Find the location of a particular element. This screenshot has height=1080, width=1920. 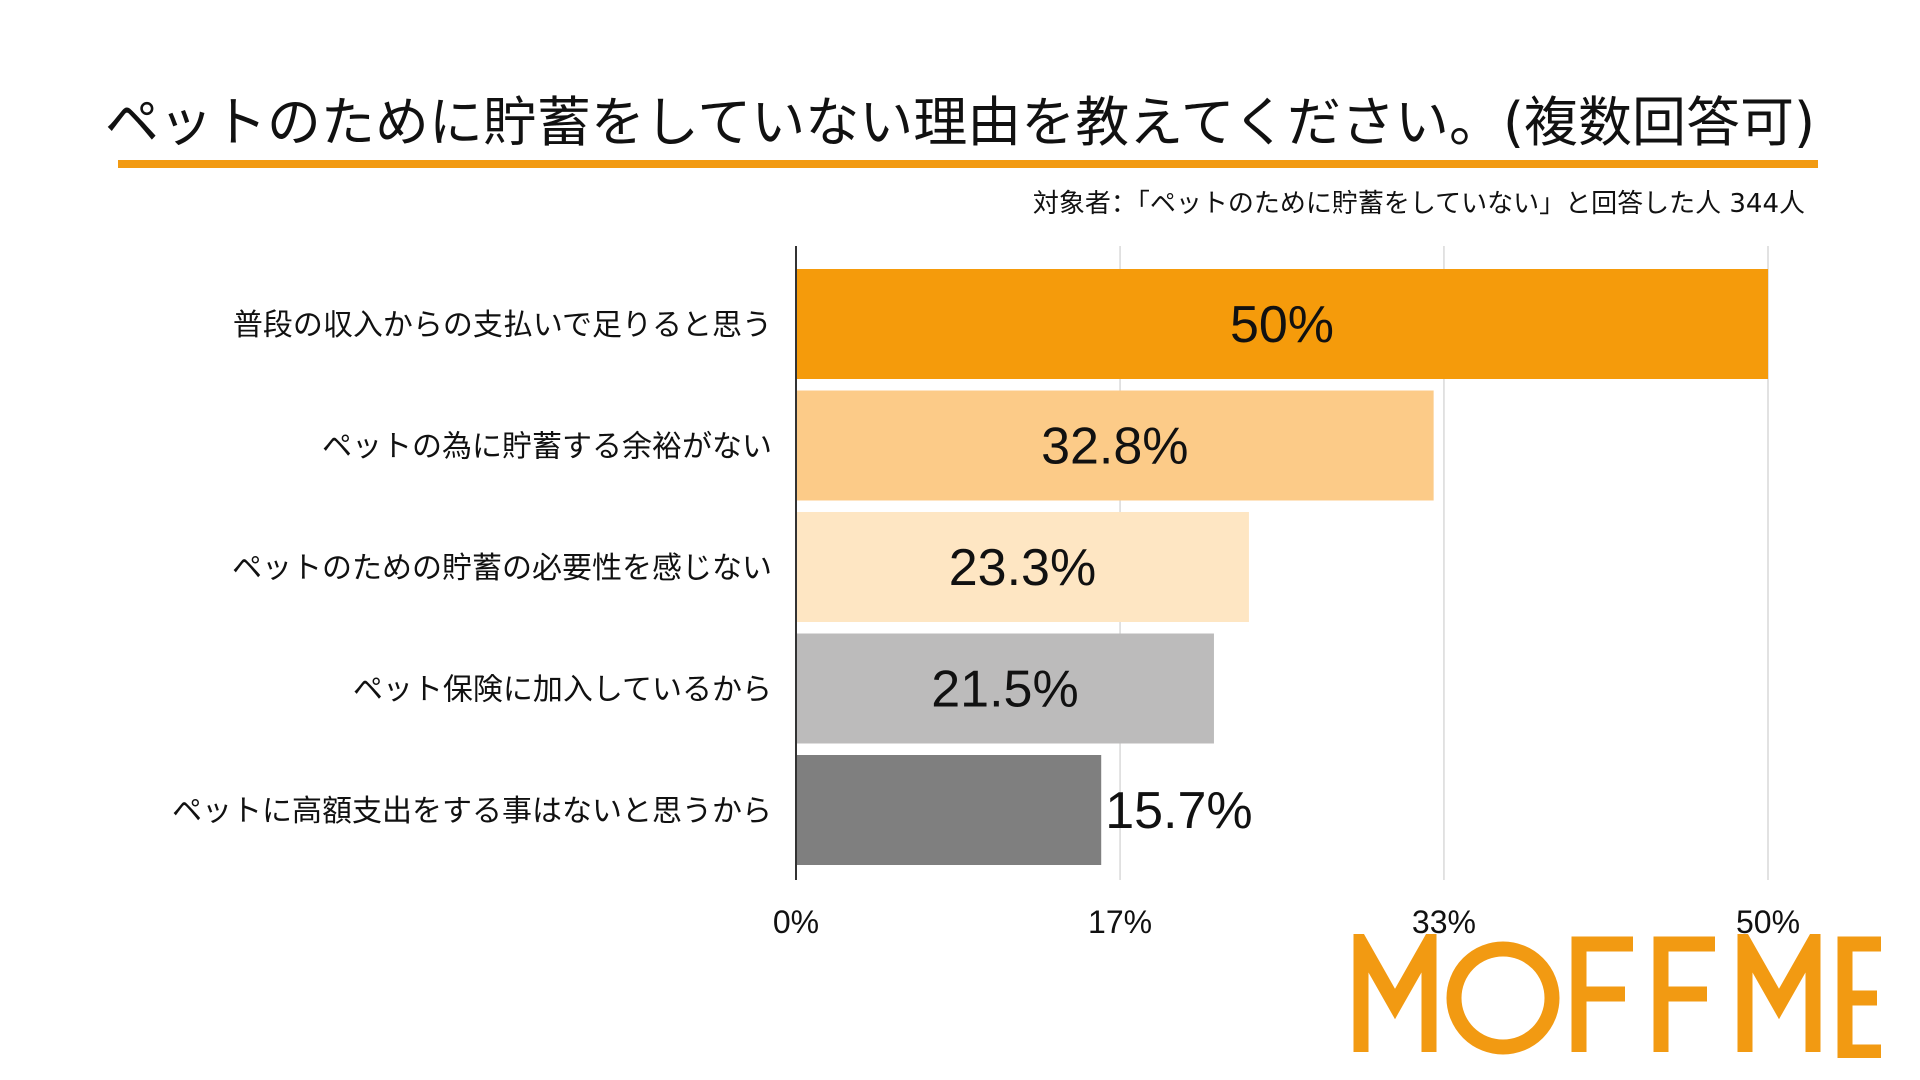

category-label: 普段の収入からの支払いで足りると思う is located at coordinates (502, 325).